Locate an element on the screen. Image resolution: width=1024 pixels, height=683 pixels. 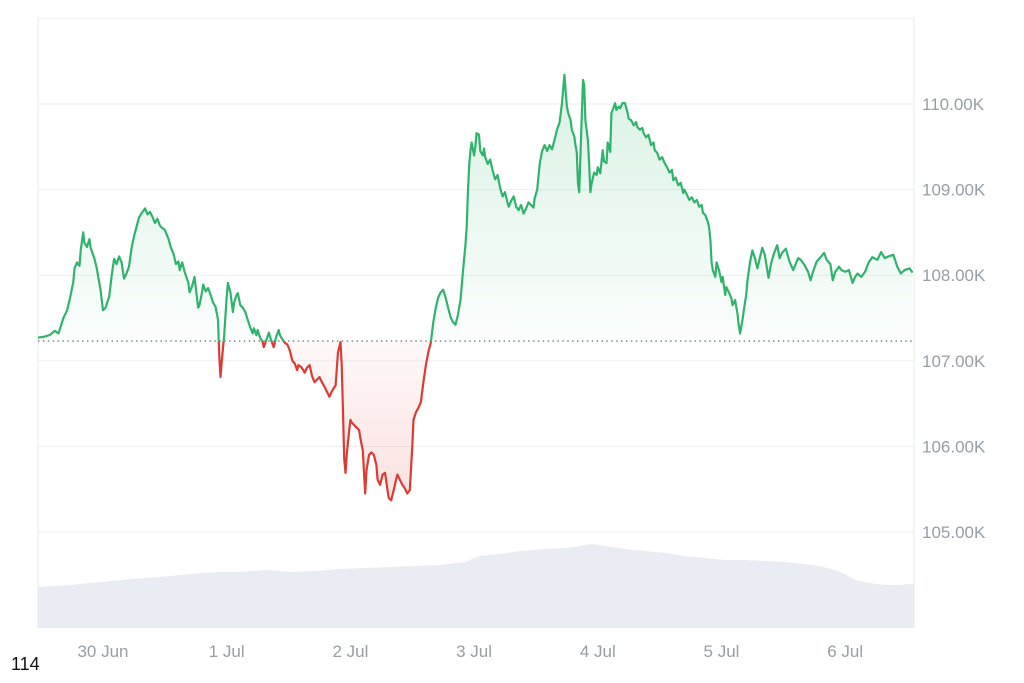
x-axis-labels: 30 Jun 1 Jul 2 Jul 3 Jul 4 Jul 5 Jul 6 Jul is located at coordinates (470, 651).